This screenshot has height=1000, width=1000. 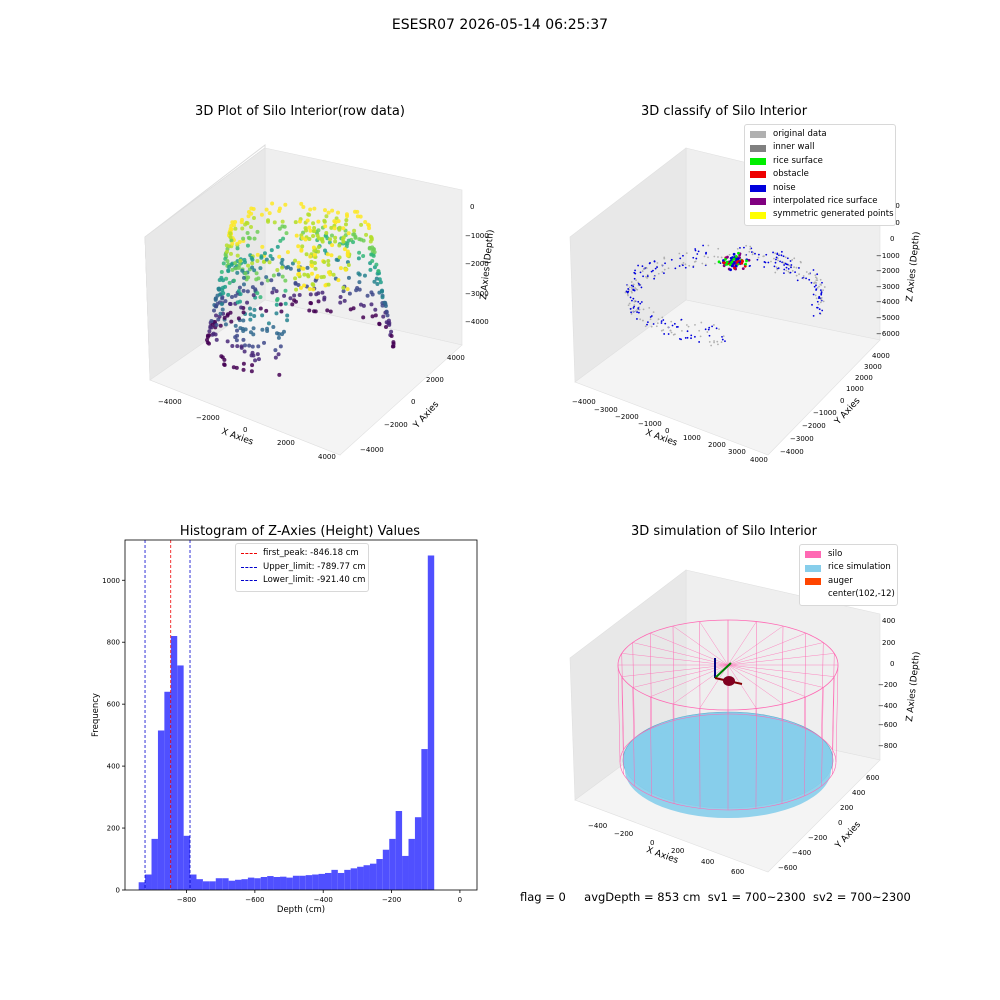 What do you see at coordinates (724, 531) in the screenshot?
I see `simulation-panel-title: 3D simulation of Silo Interior` at bounding box center [724, 531].